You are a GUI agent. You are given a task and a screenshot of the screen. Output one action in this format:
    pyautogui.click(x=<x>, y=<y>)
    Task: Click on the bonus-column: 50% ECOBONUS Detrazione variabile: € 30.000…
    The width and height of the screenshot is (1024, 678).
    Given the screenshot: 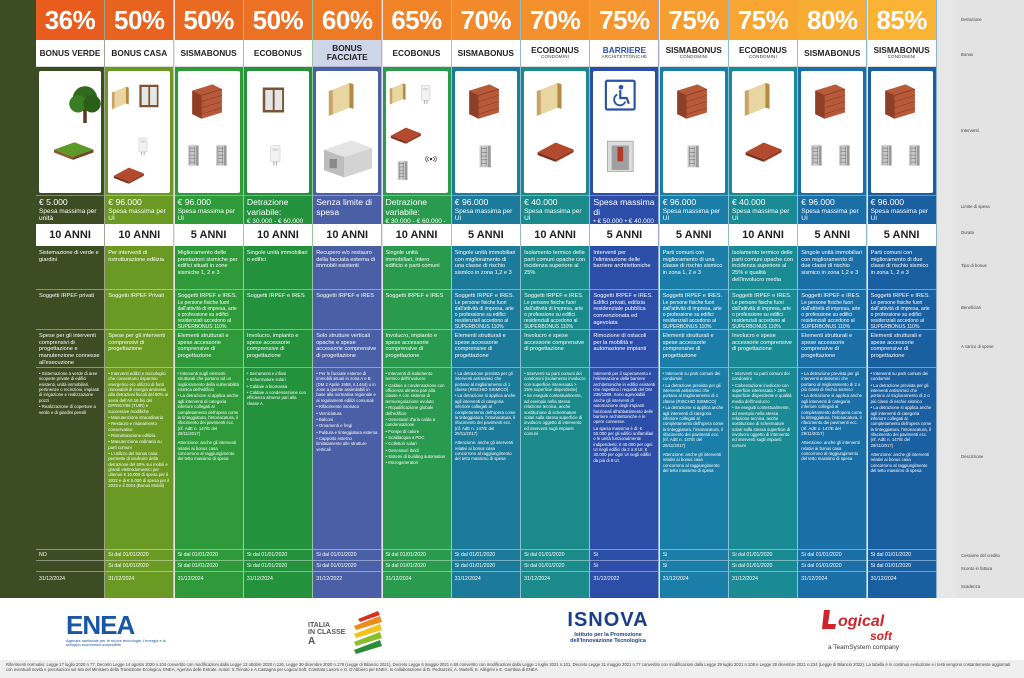 What is the action you would take?
    pyautogui.click(x=278, y=299)
    